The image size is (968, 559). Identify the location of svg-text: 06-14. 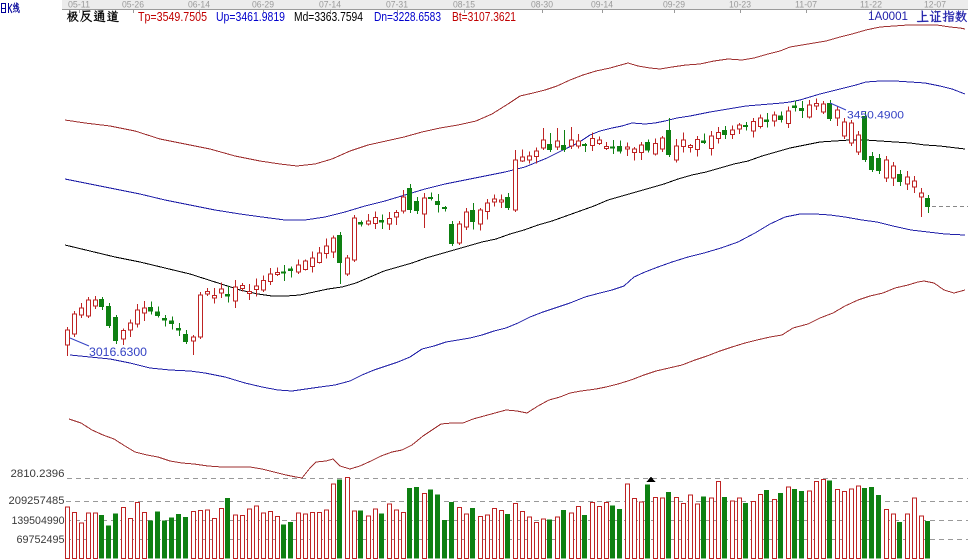
(199, 5).